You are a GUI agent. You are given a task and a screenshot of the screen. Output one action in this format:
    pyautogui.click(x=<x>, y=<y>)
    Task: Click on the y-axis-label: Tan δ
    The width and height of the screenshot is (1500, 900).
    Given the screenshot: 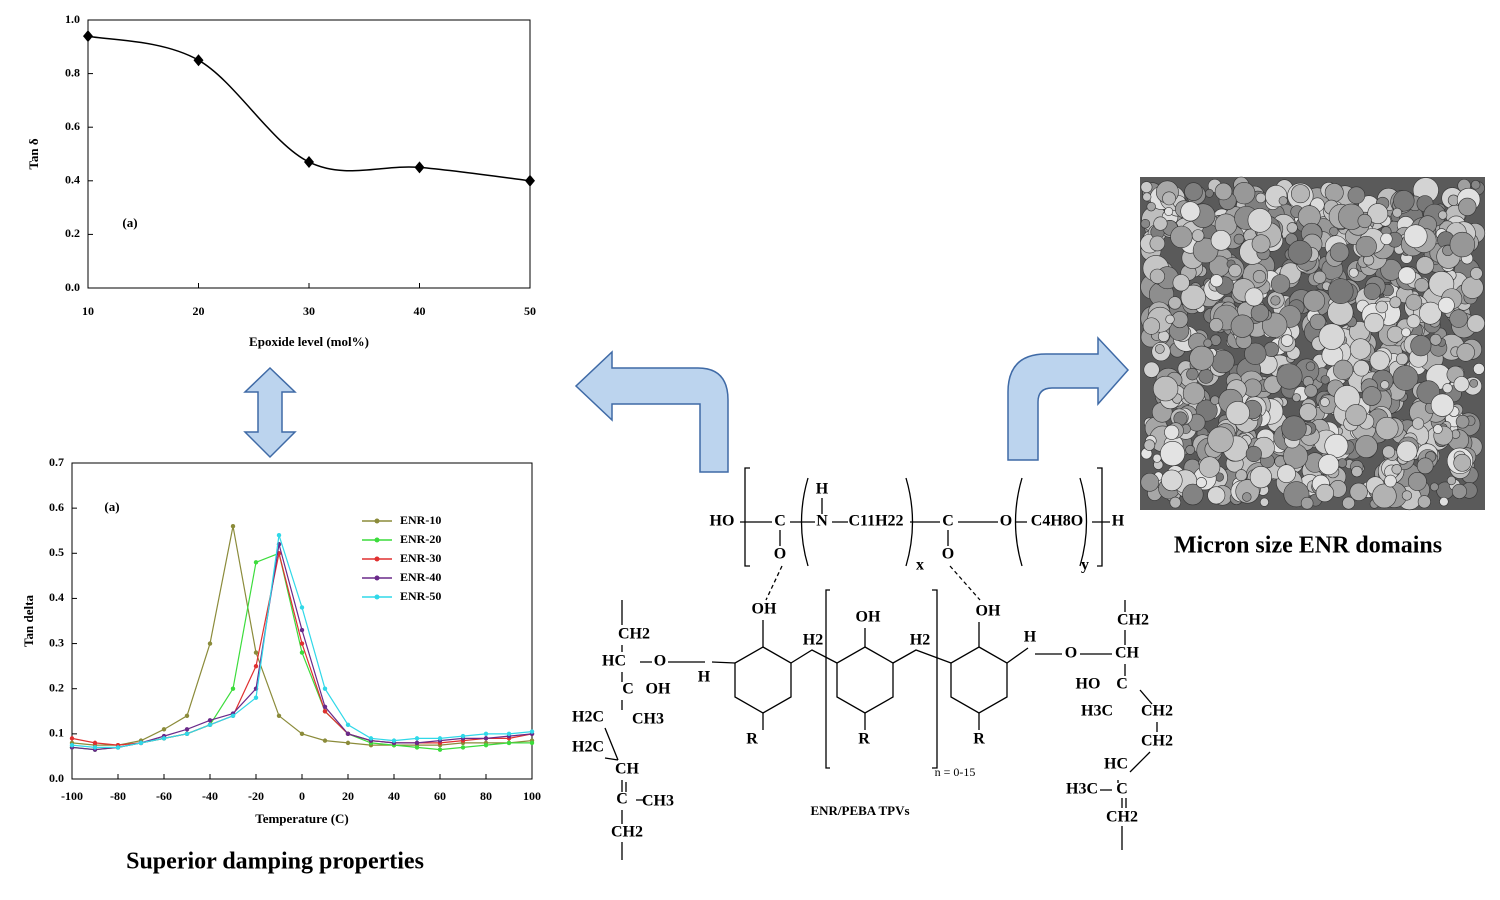 What is the action you would take?
    pyautogui.click(x=33, y=153)
    